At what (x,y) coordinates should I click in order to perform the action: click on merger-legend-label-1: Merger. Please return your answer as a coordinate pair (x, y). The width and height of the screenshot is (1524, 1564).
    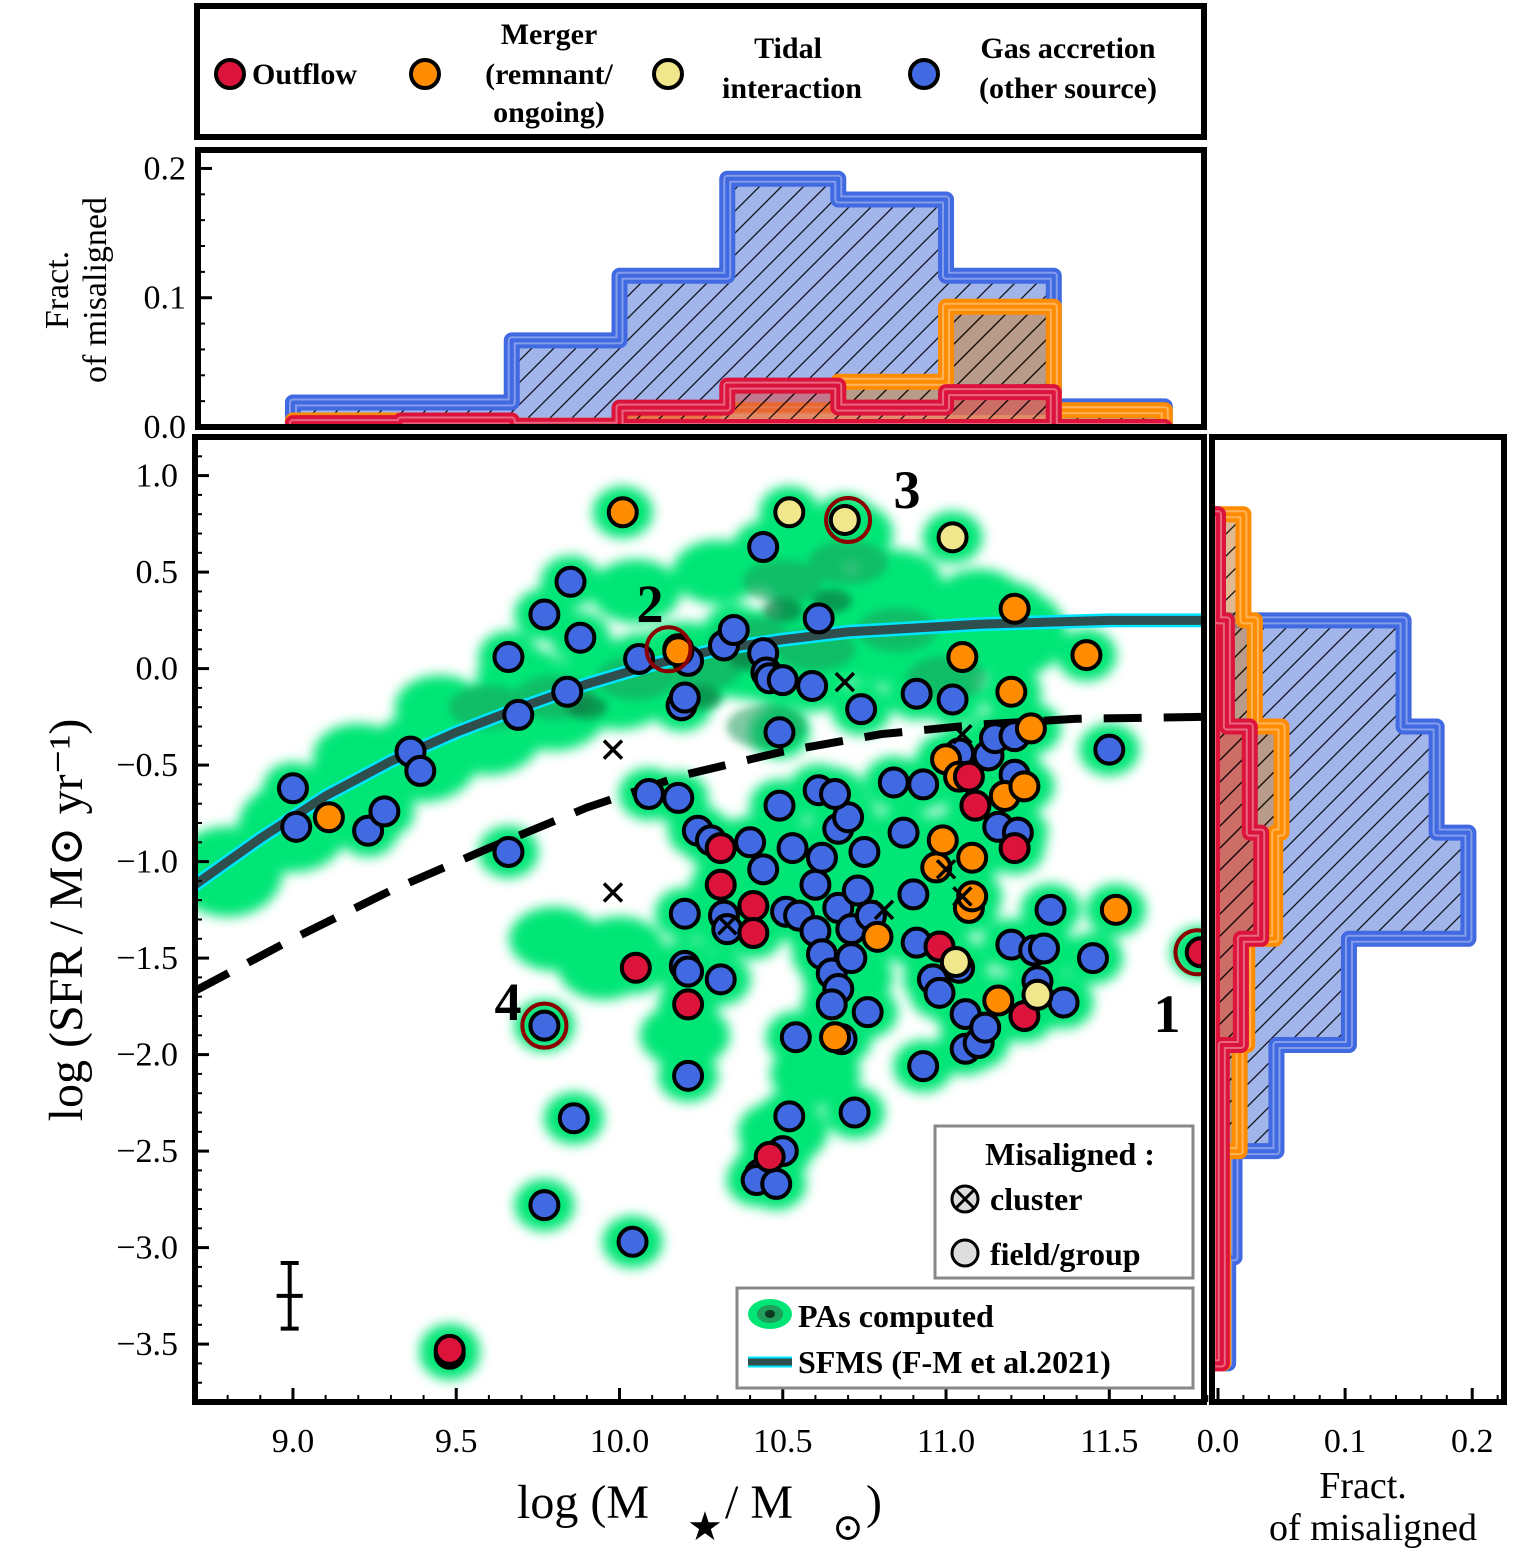
    Looking at the image, I should click on (549, 34).